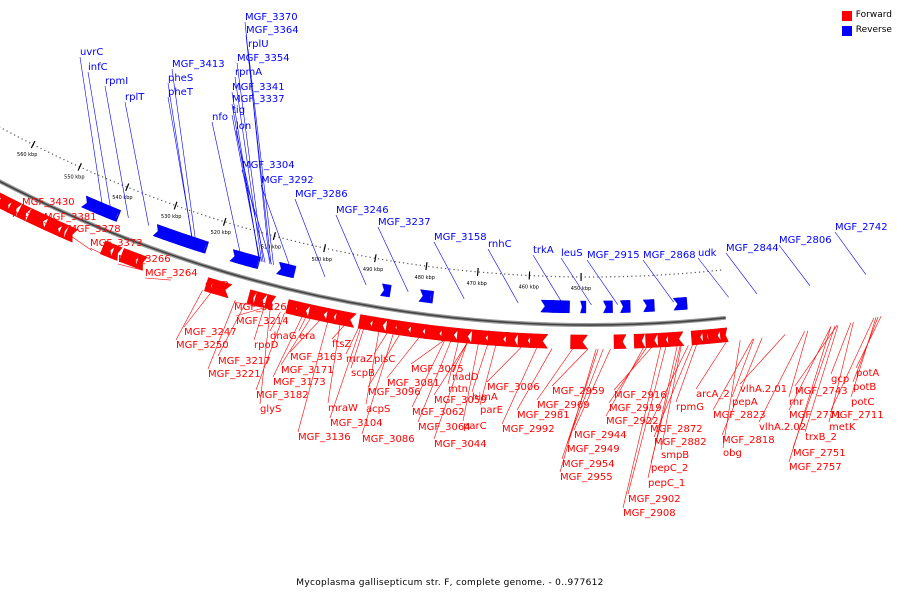 The width and height of the screenshot is (900, 600). Describe the element at coordinates (270, 409) in the screenshot. I see `gene-label: glyS` at that location.